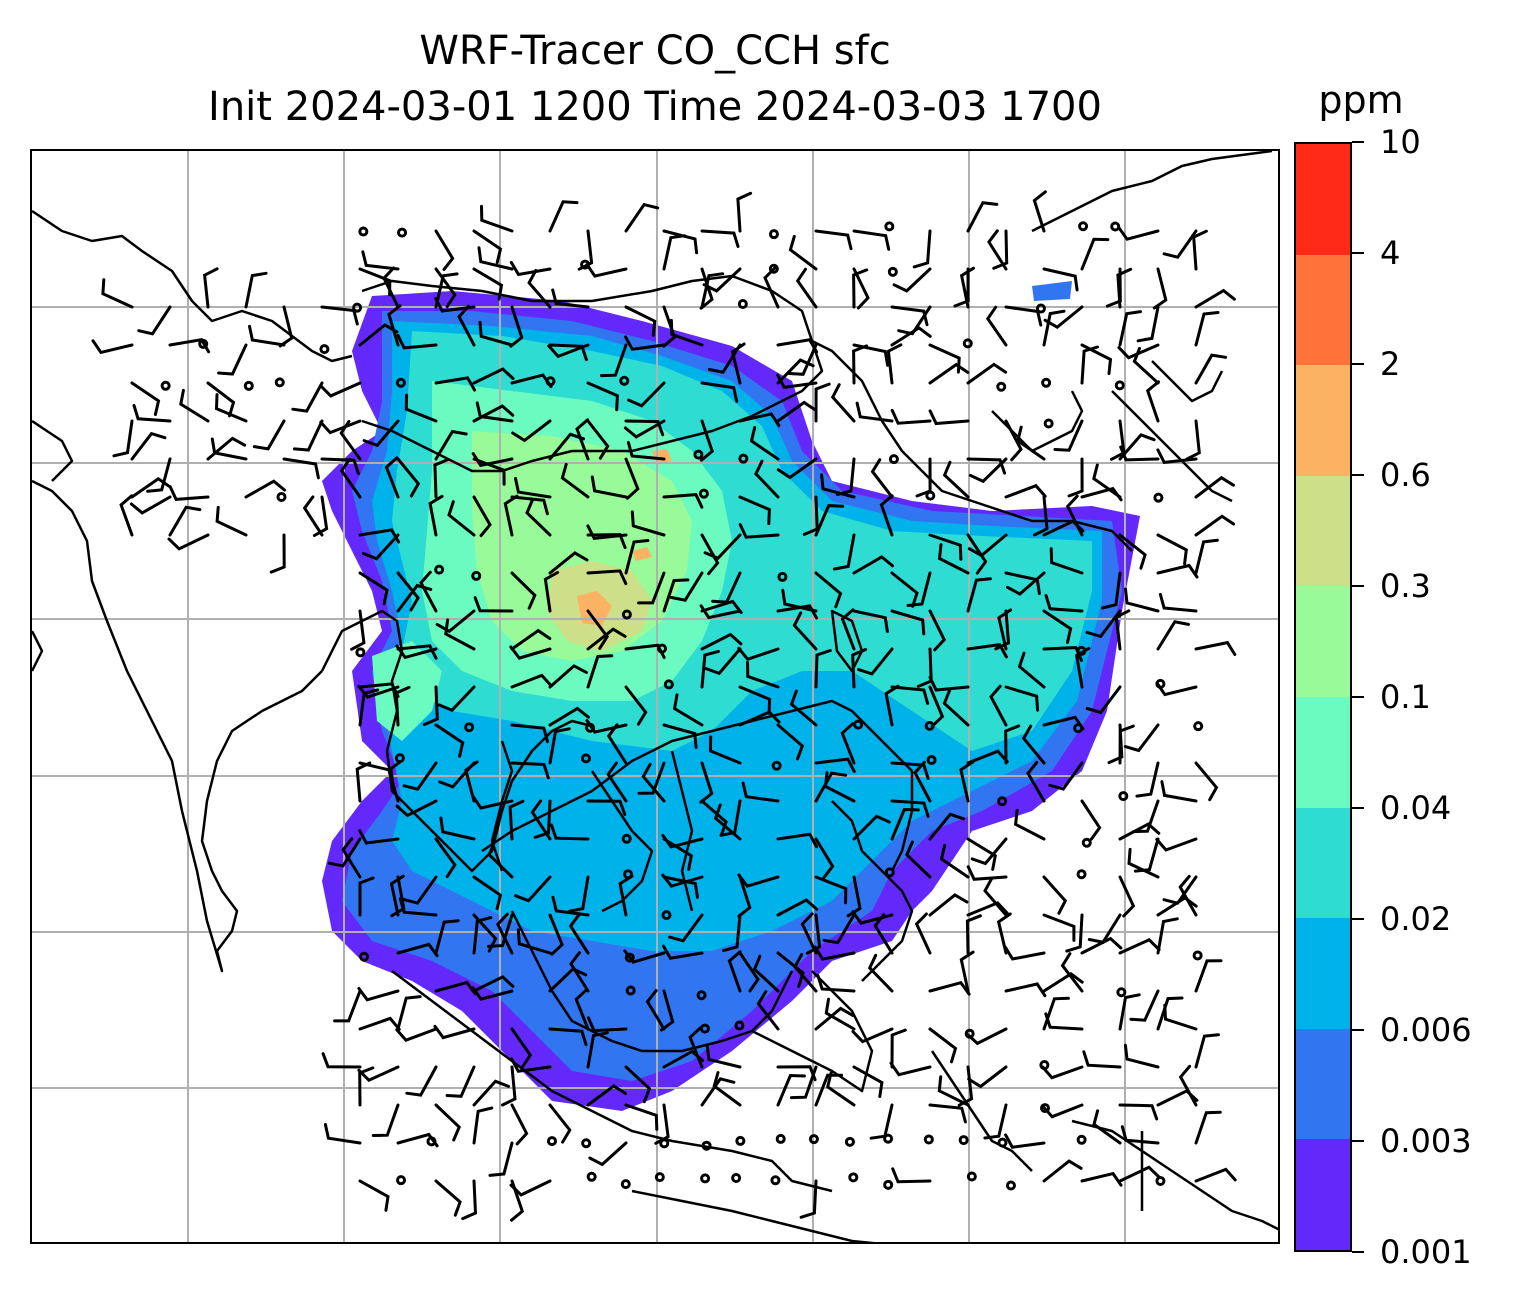 The image size is (1528, 1306). What do you see at coordinates (1052, 291) in the screenshot?
I see `shade-ne-patch` at bounding box center [1052, 291].